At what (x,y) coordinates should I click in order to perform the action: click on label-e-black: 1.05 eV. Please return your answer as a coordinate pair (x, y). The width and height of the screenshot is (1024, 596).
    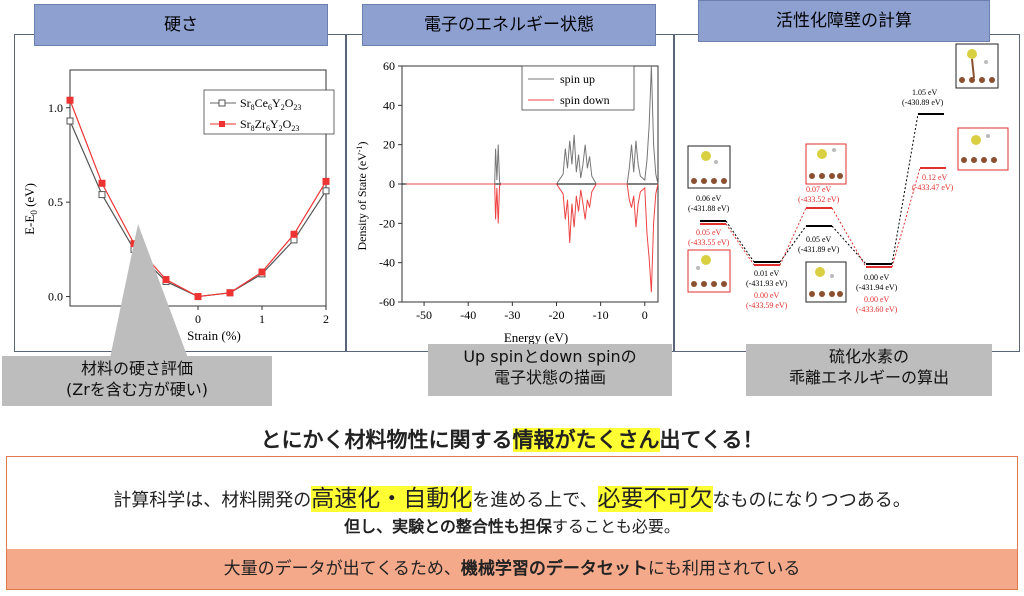
    Looking at the image, I should click on (925, 92).